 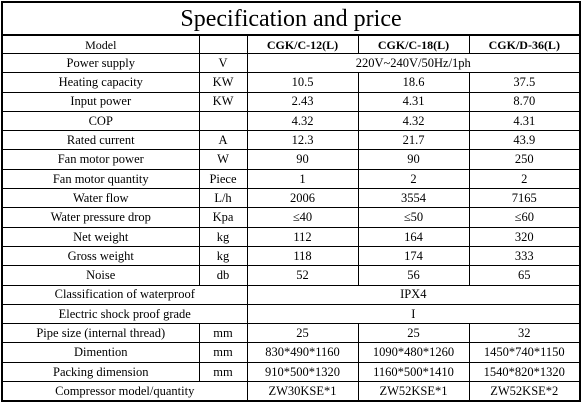 I want to click on spec-row: Fan motor quantity Piece 1 2 2, so click(x=291, y=179).